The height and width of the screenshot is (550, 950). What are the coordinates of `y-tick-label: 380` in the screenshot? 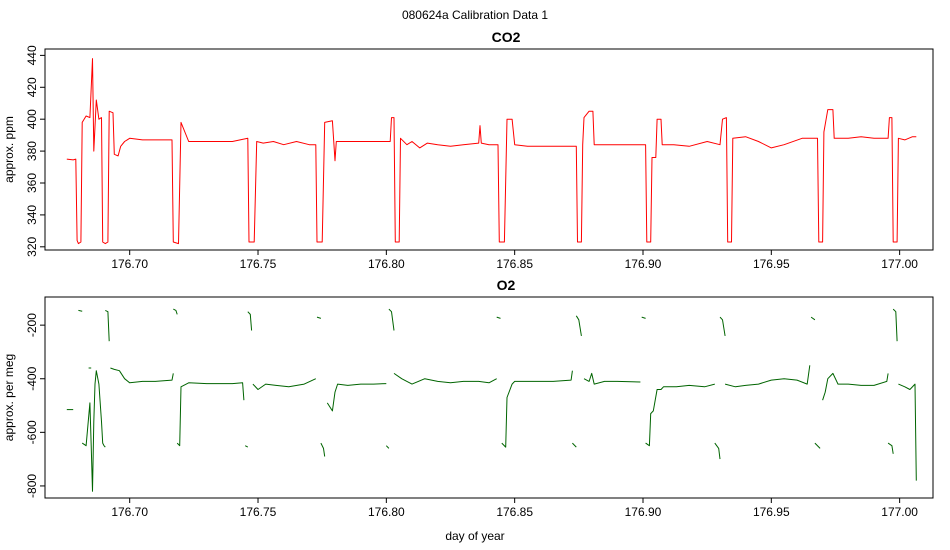 It's located at (32, 151).